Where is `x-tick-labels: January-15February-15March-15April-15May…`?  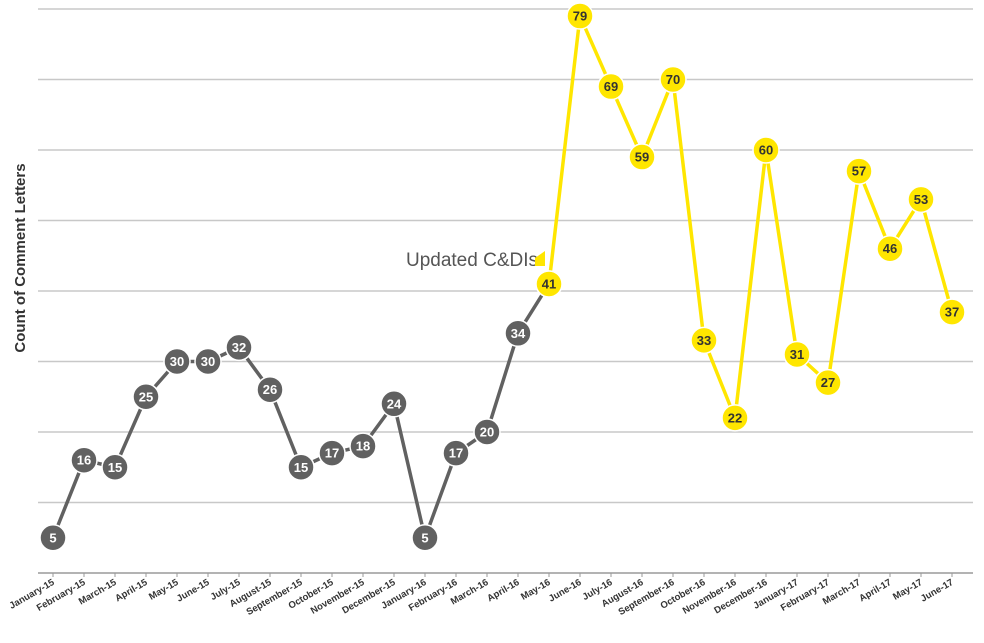
x-tick-labels: January-15February-15March-15April-15May… is located at coordinates (482, 595).